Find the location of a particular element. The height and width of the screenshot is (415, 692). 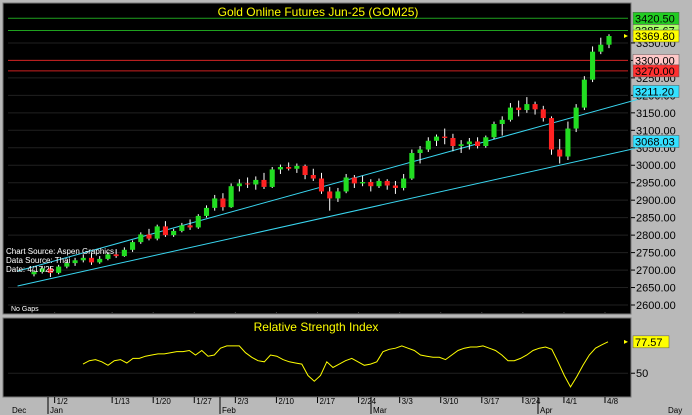

month-label: Apr is located at coordinates (546, 410).